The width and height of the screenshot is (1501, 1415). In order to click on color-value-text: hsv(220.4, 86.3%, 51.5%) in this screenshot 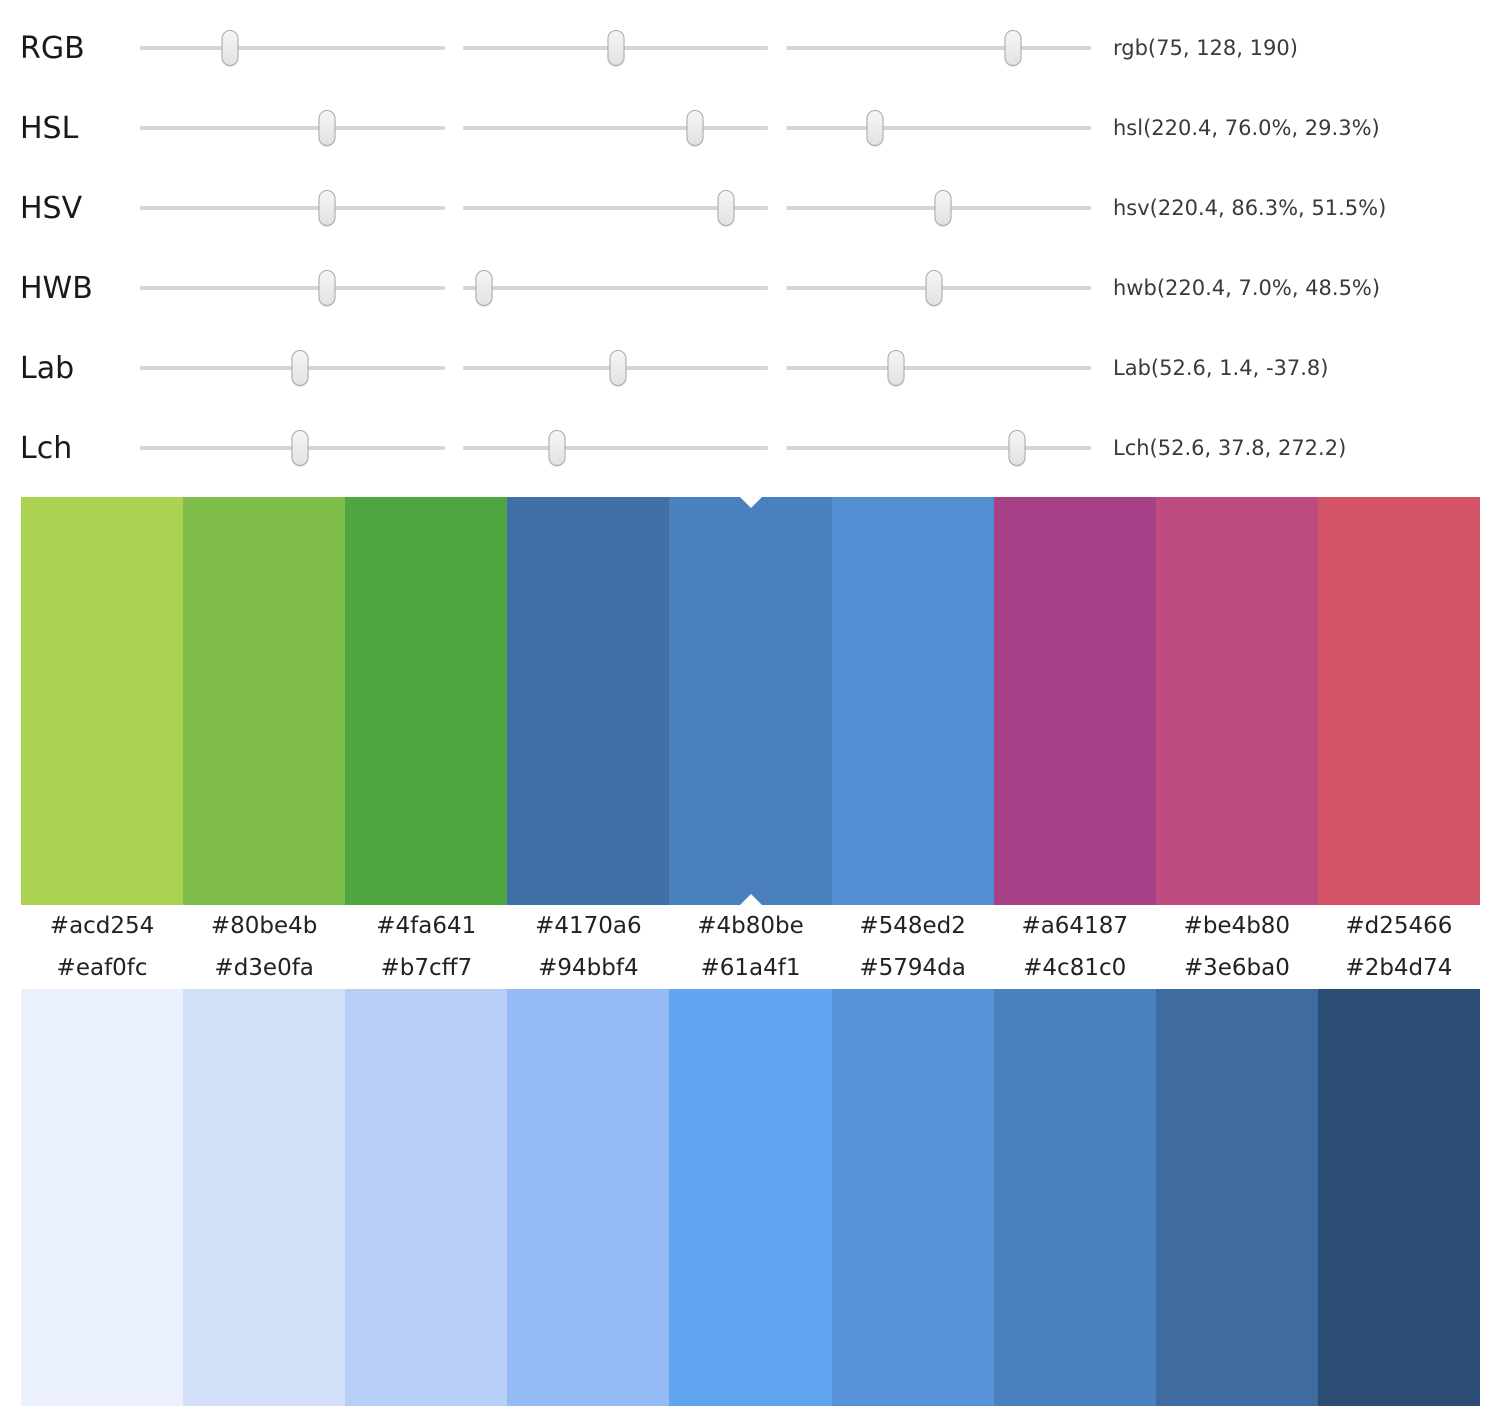, I will do `click(1250, 208)`.